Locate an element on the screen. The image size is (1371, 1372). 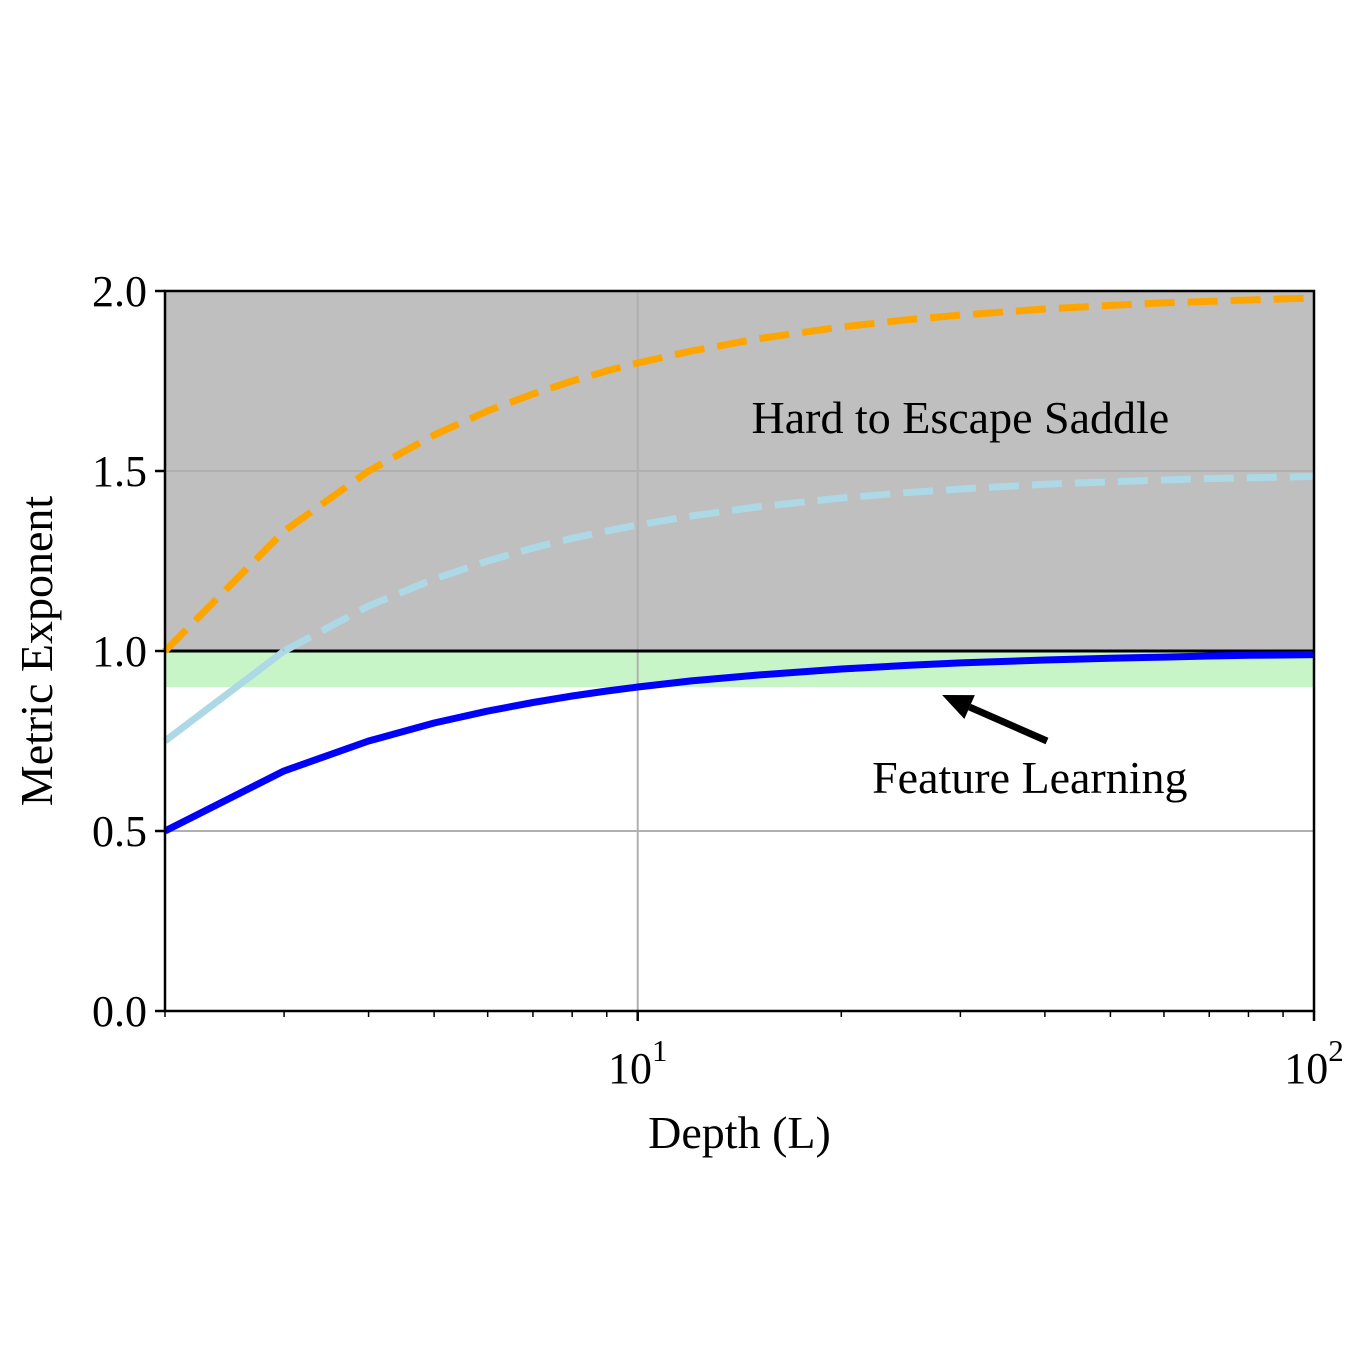
x-tick-label: 10¹ is located at coordinates (638, 1063).